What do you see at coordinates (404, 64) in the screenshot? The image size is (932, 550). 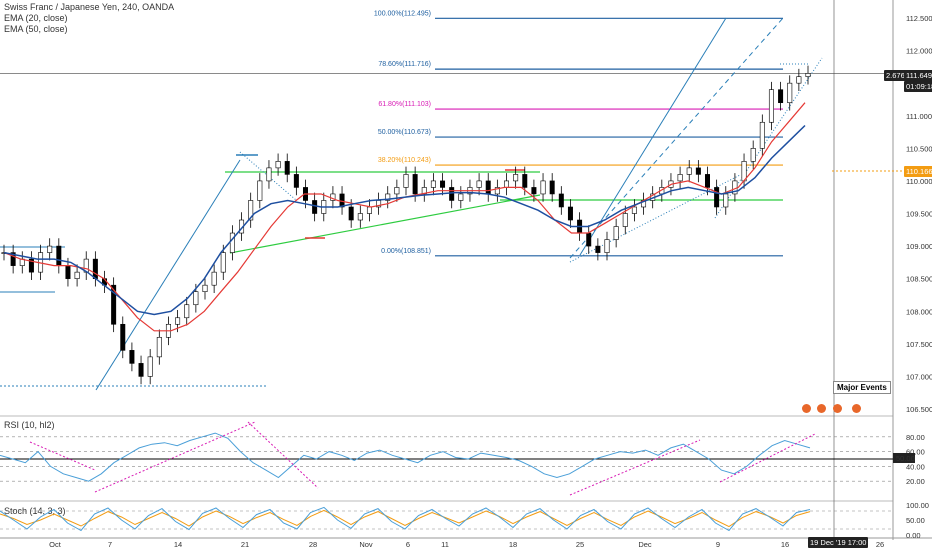 I see `fib-level-label: 78.60%(111.716)` at bounding box center [404, 64].